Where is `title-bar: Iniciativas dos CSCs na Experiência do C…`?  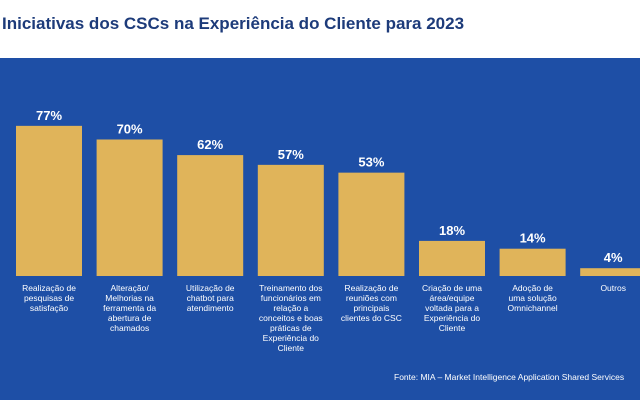
title-bar: Iniciativas dos CSCs na Experiência do C… is located at coordinates (320, 29).